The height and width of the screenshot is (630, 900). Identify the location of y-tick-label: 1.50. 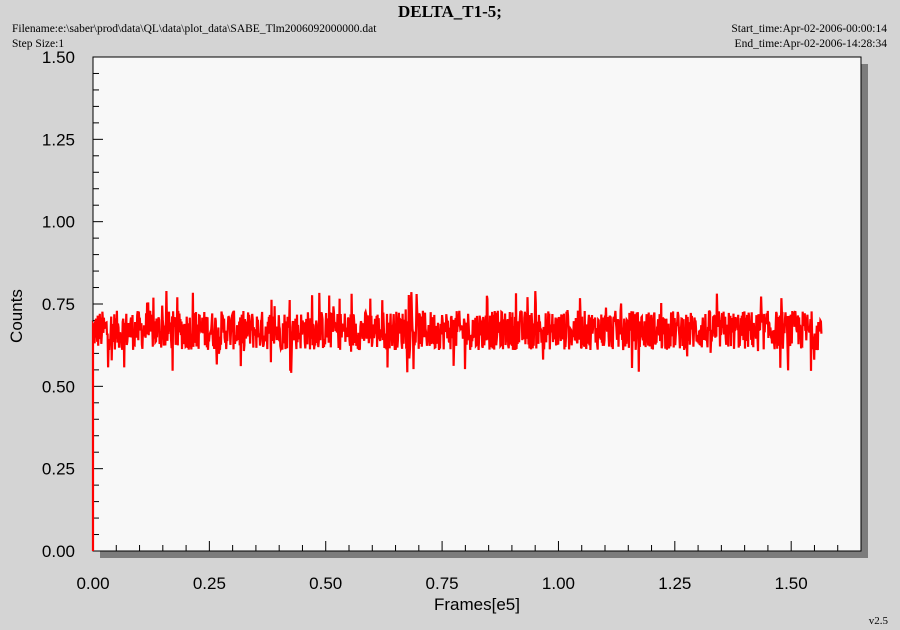
(58, 57).